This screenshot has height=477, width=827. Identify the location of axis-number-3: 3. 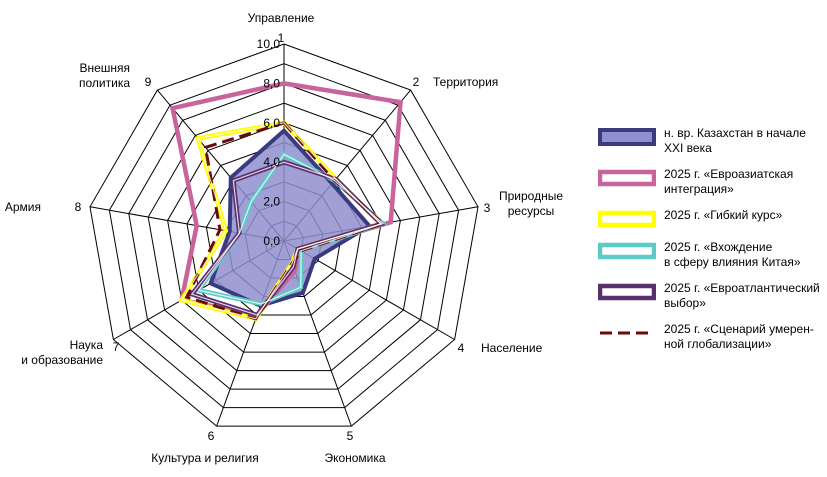
(487, 208).